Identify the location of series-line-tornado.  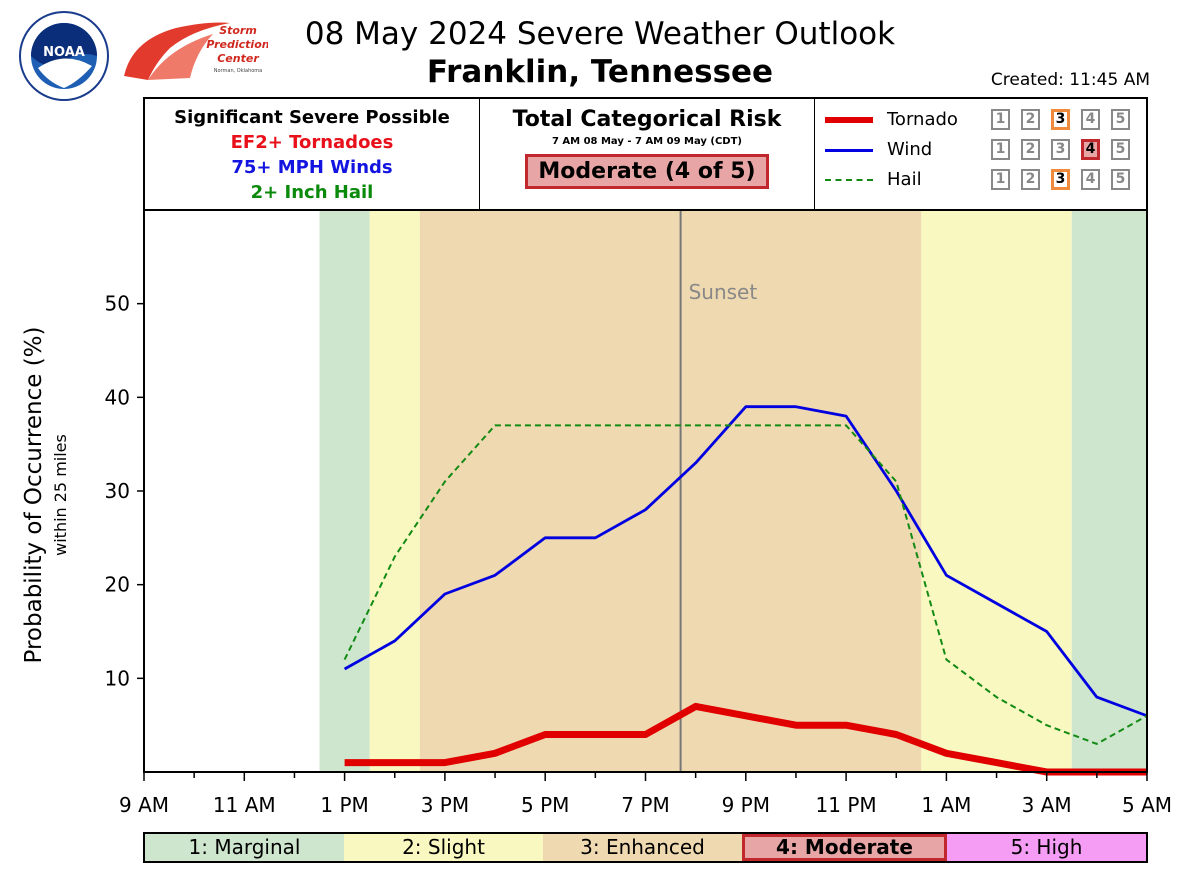
(745, 739).